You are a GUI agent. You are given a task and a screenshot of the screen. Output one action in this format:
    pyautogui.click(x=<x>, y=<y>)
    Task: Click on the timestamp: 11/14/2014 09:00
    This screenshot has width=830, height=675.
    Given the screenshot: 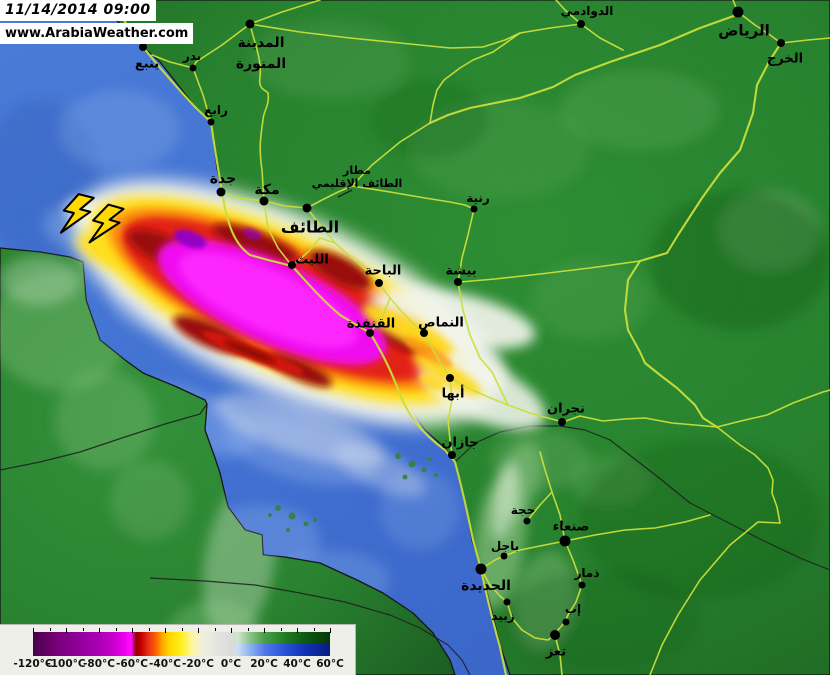 What is the action you would take?
    pyautogui.click(x=78, y=10)
    